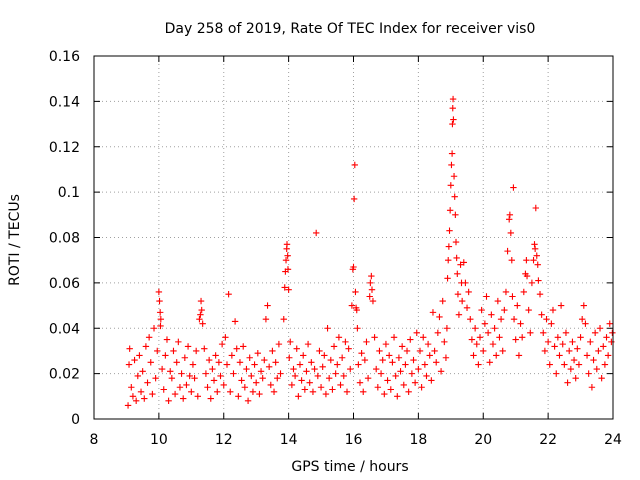 This screenshot has width=640, height=480. Describe the element at coordinates (64, 239) in the screenshot. I see `y-tick-label: 0.08` at that location.